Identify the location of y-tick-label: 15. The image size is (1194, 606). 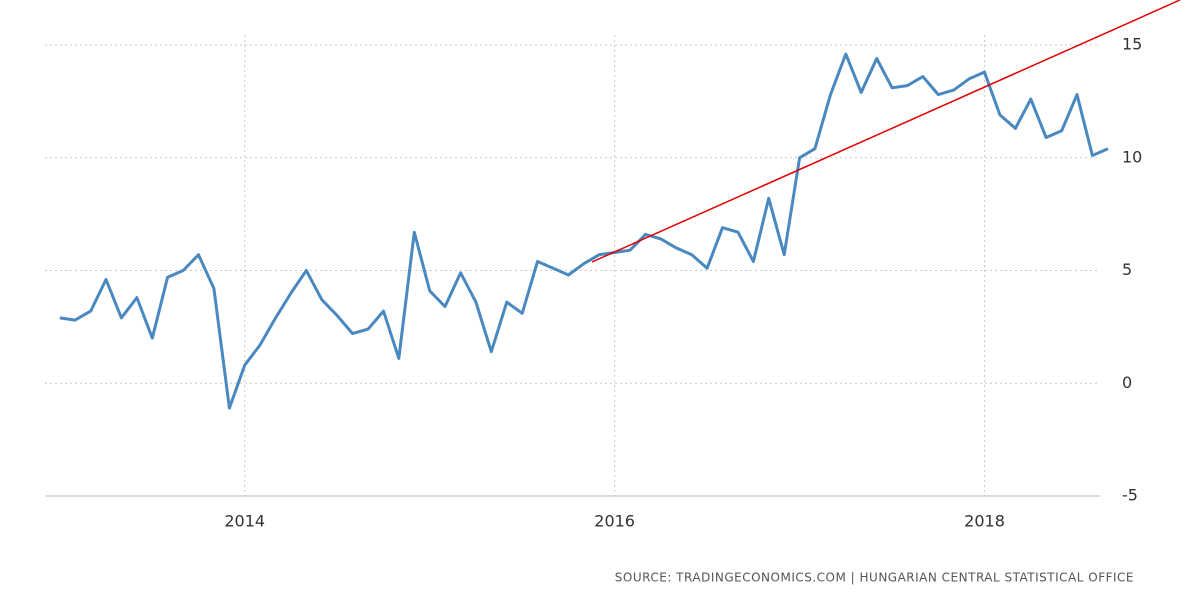
(1132, 44).